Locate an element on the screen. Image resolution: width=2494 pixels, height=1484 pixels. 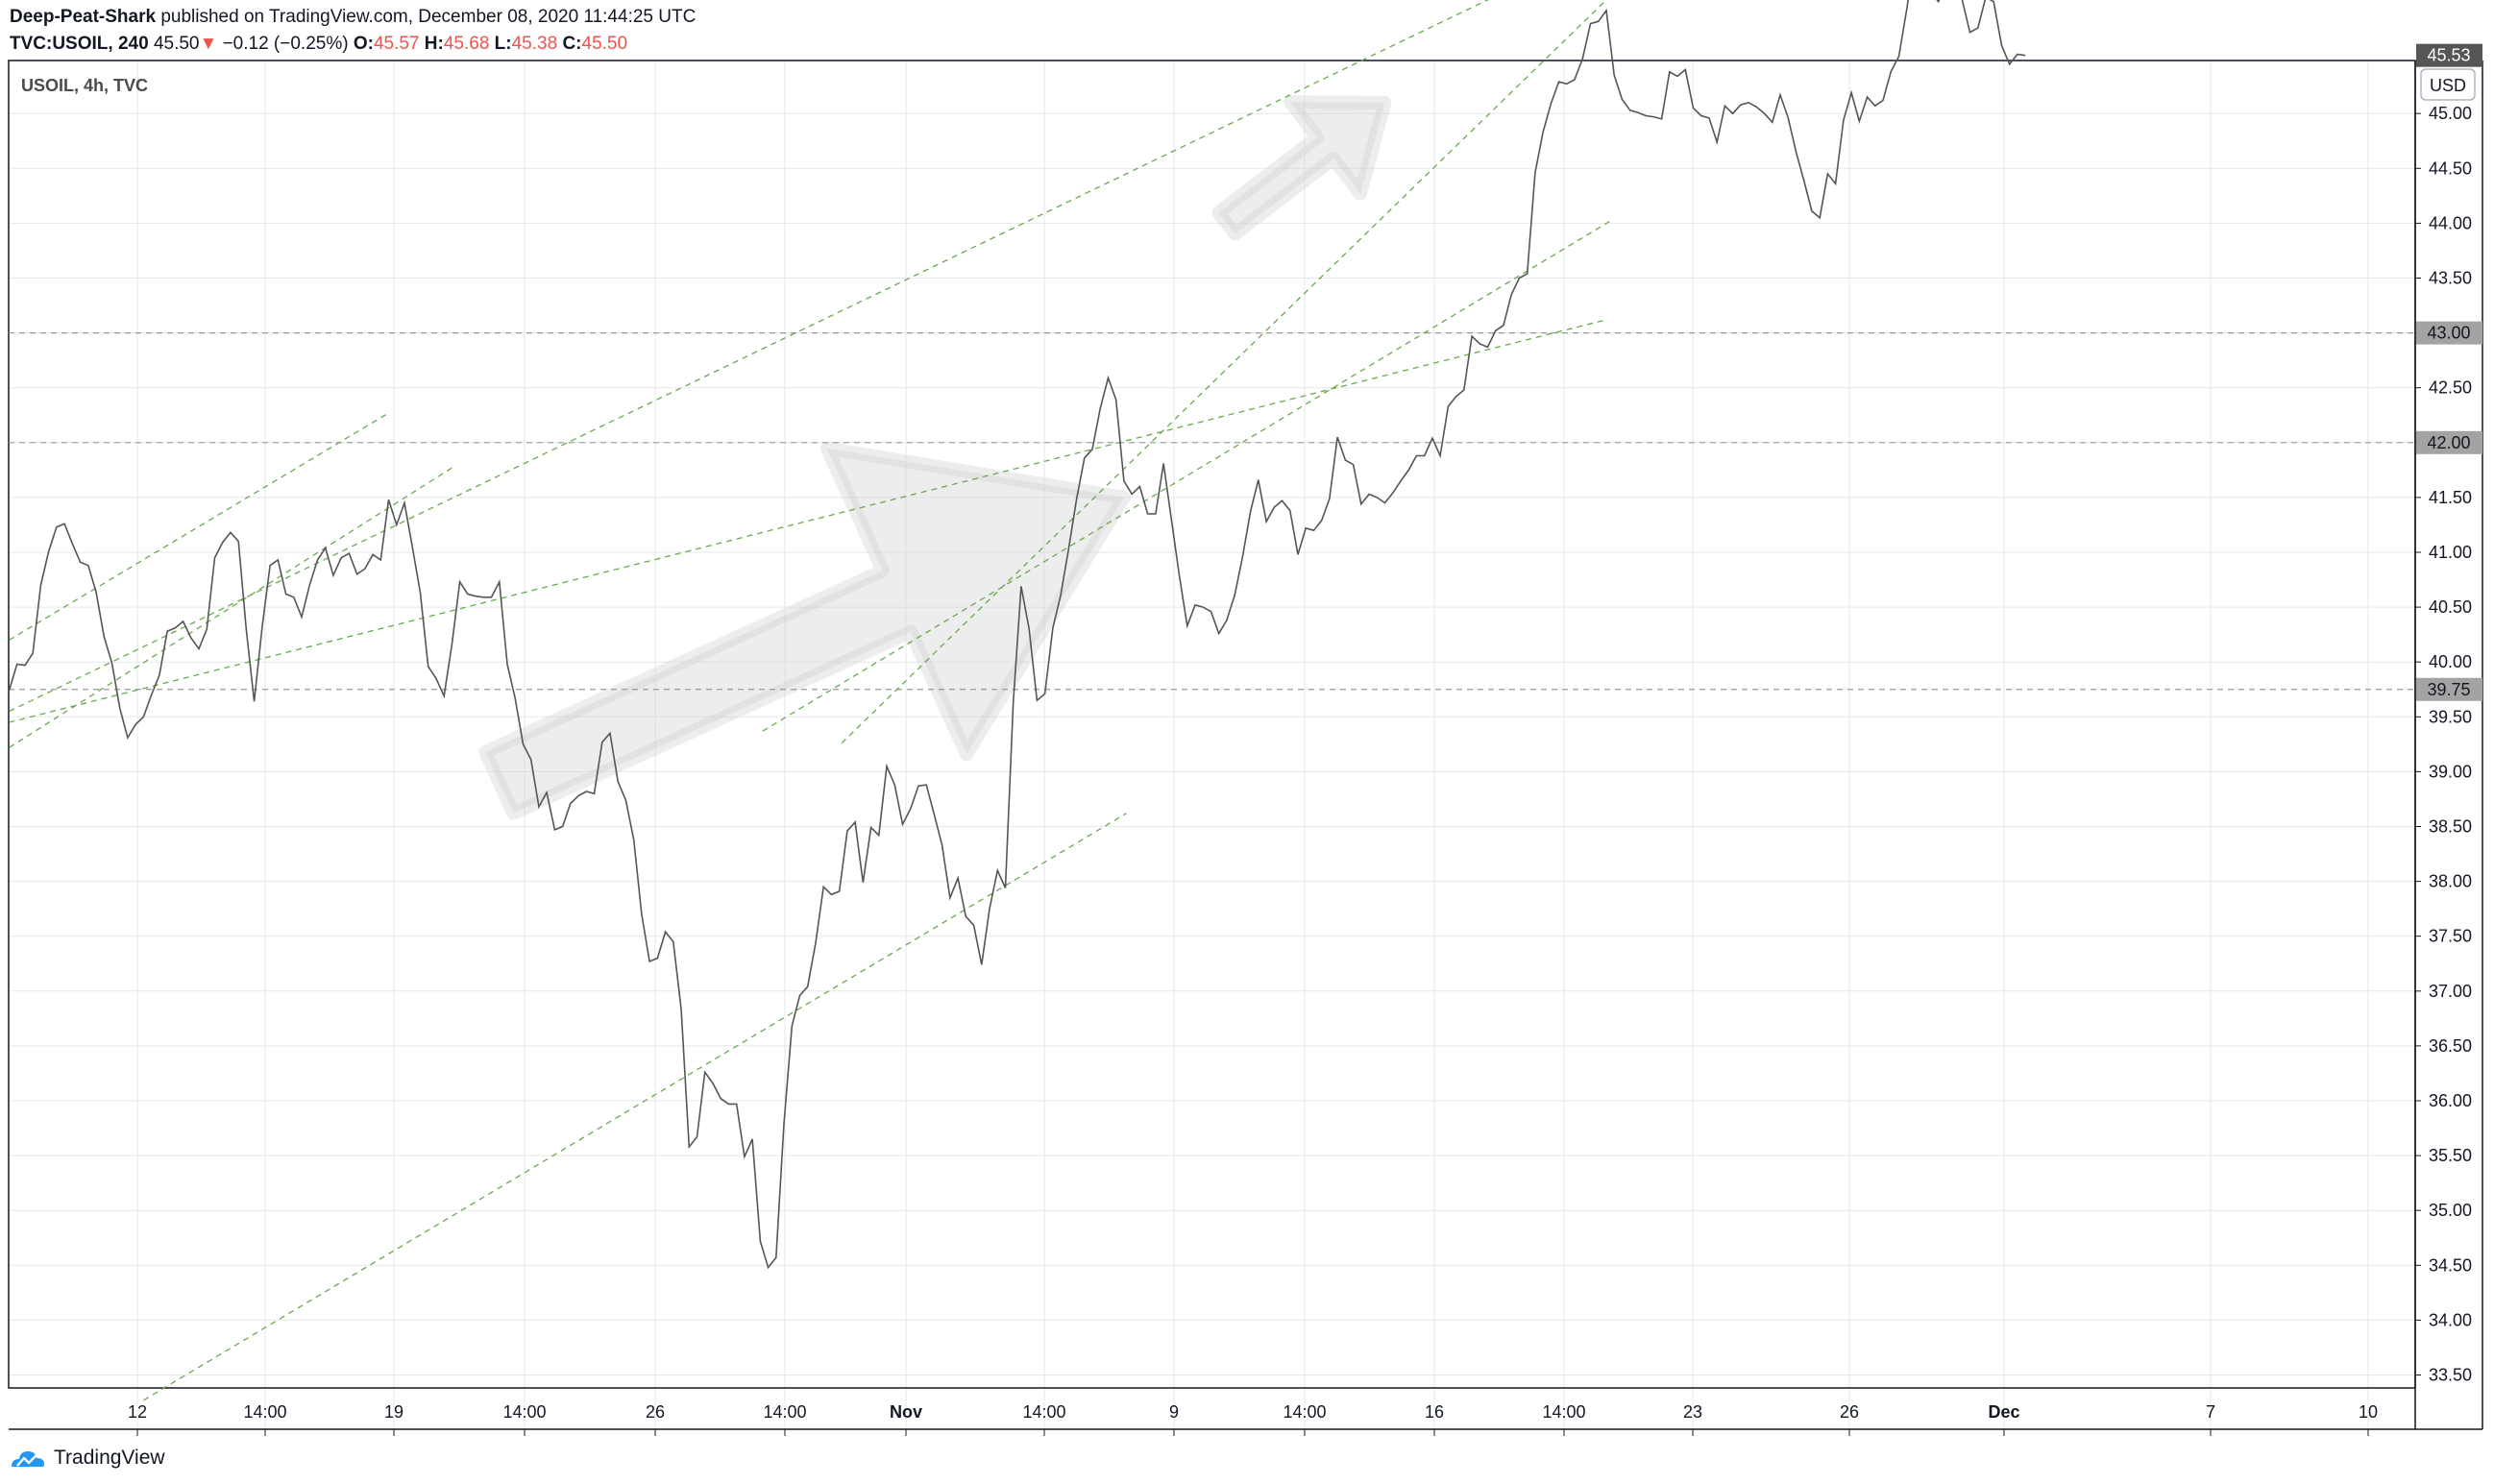
tradingview-logo: TradingView is located at coordinates (87, 1458).